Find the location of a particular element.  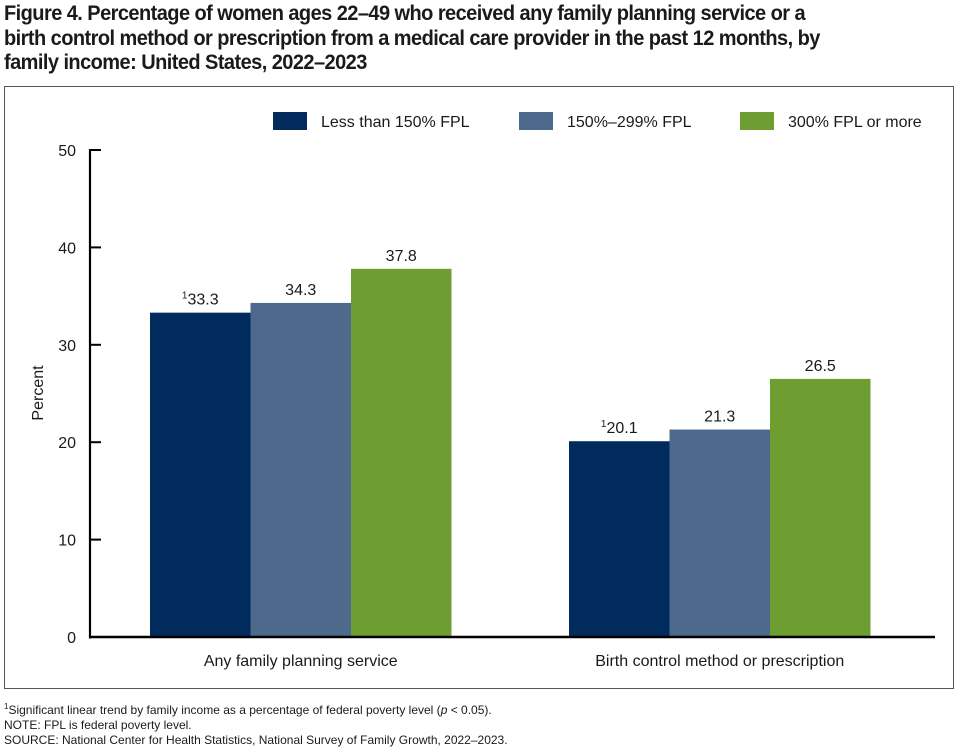

data-label: 133.3 is located at coordinates (200, 300).